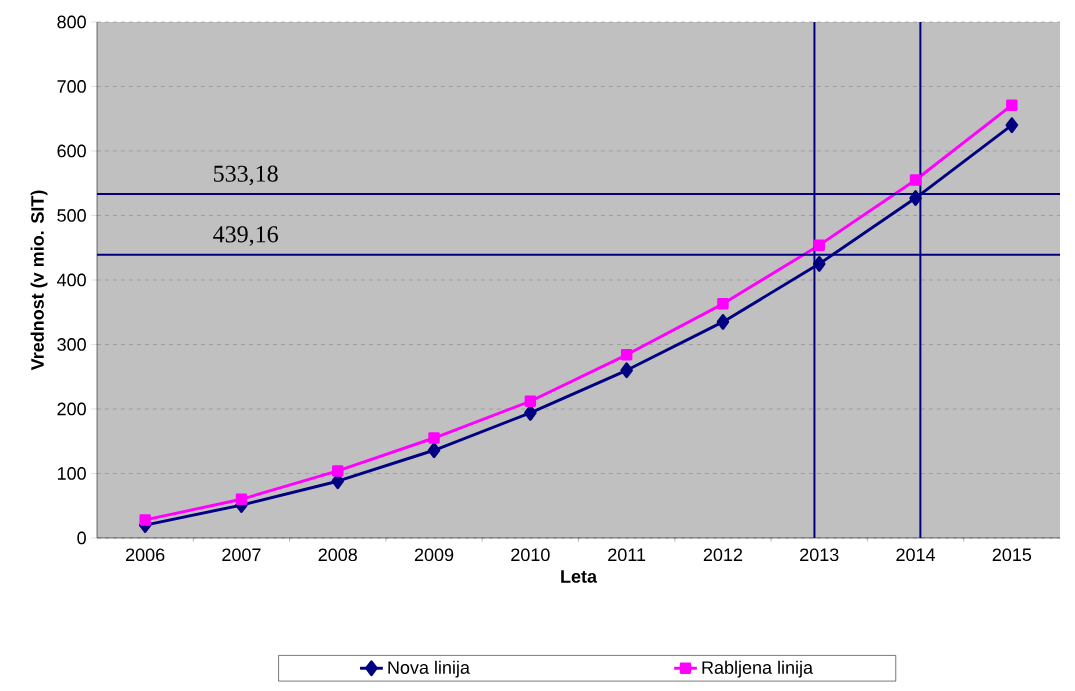 This screenshot has width=1075, height=691. Describe the element at coordinates (723, 555) in the screenshot. I see `x-tick-label: 2012` at that location.